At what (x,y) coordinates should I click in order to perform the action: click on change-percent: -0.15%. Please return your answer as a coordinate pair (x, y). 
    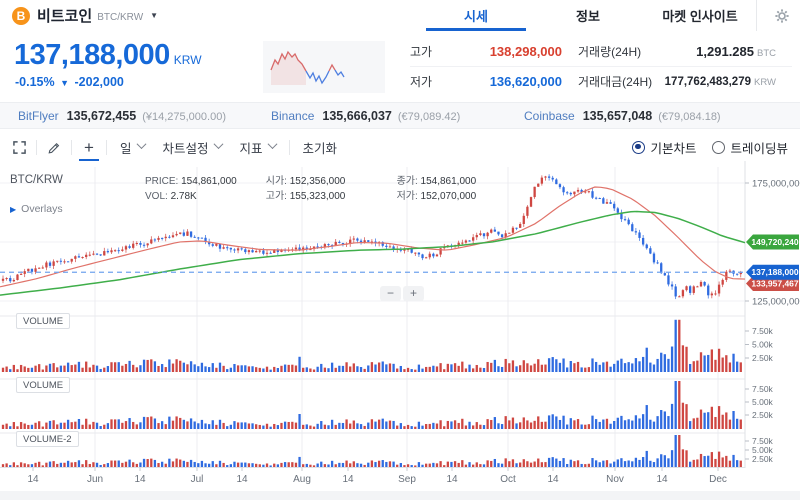
    Looking at the image, I should click on (35, 82).